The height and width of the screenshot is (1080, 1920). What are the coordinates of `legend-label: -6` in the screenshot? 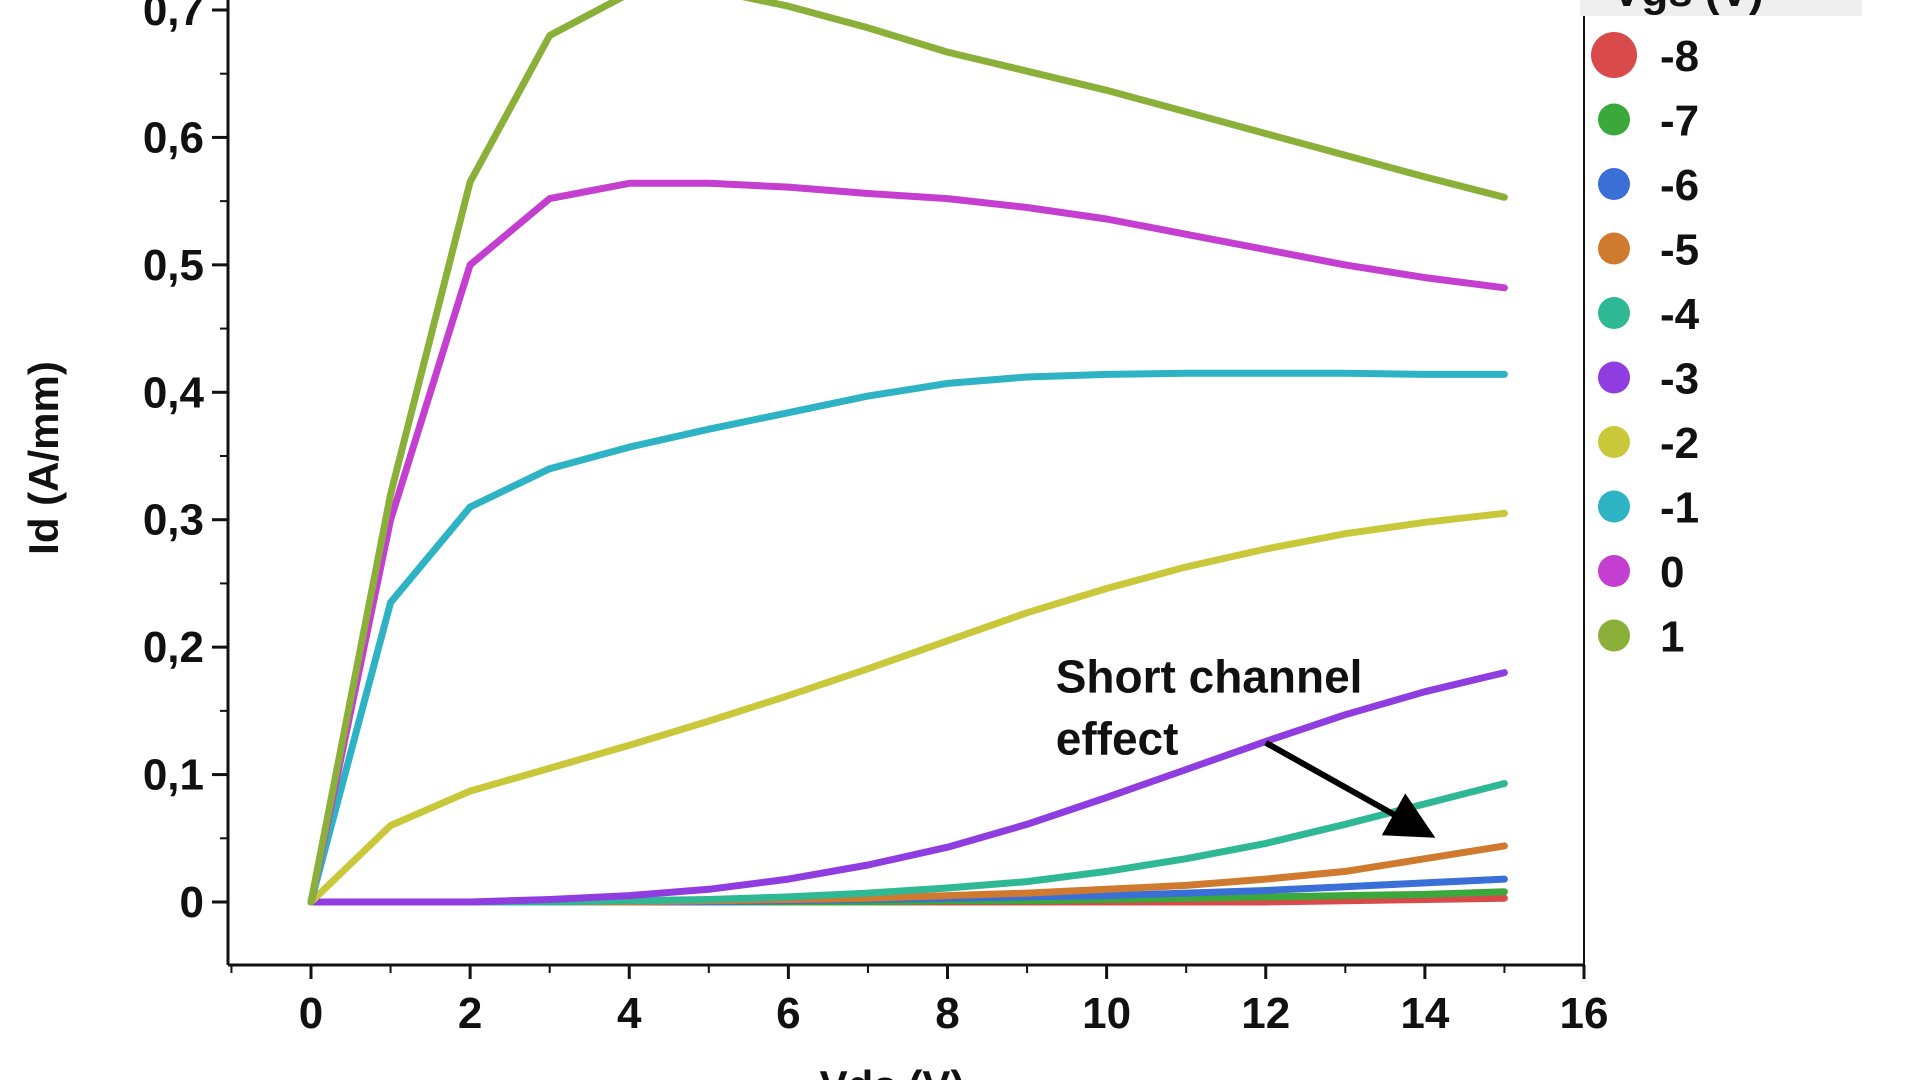 It's located at (1679, 185).